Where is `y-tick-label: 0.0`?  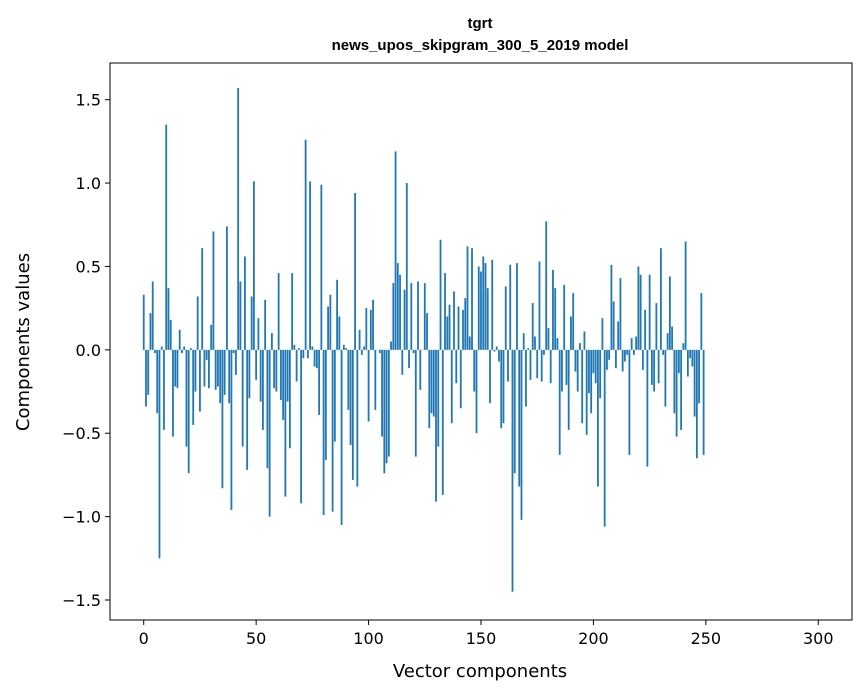 y-tick-label: 0.0 is located at coordinates (88, 350).